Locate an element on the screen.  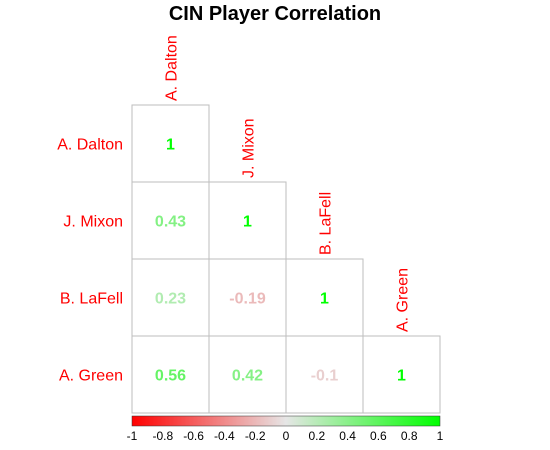
column-label: J. Mixon is located at coordinates (249, 148).